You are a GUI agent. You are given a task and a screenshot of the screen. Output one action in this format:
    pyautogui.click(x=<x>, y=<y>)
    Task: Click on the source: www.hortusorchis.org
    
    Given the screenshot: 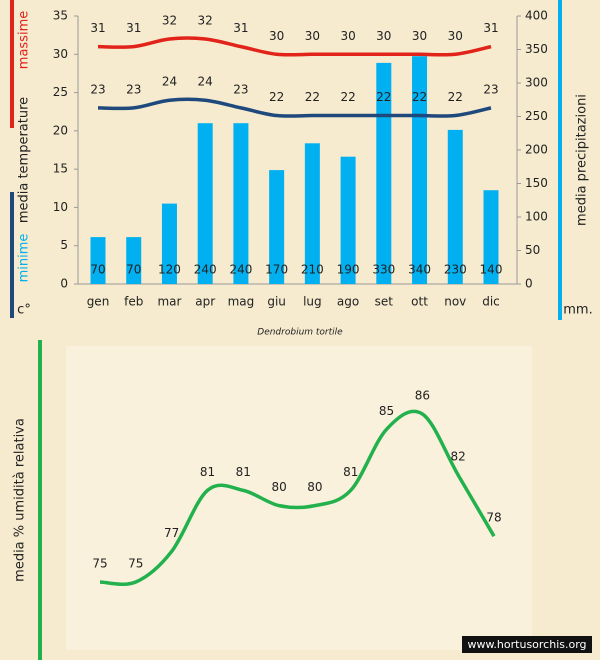 What is the action you would take?
    pyautogui.click(x=526, y=644)
    